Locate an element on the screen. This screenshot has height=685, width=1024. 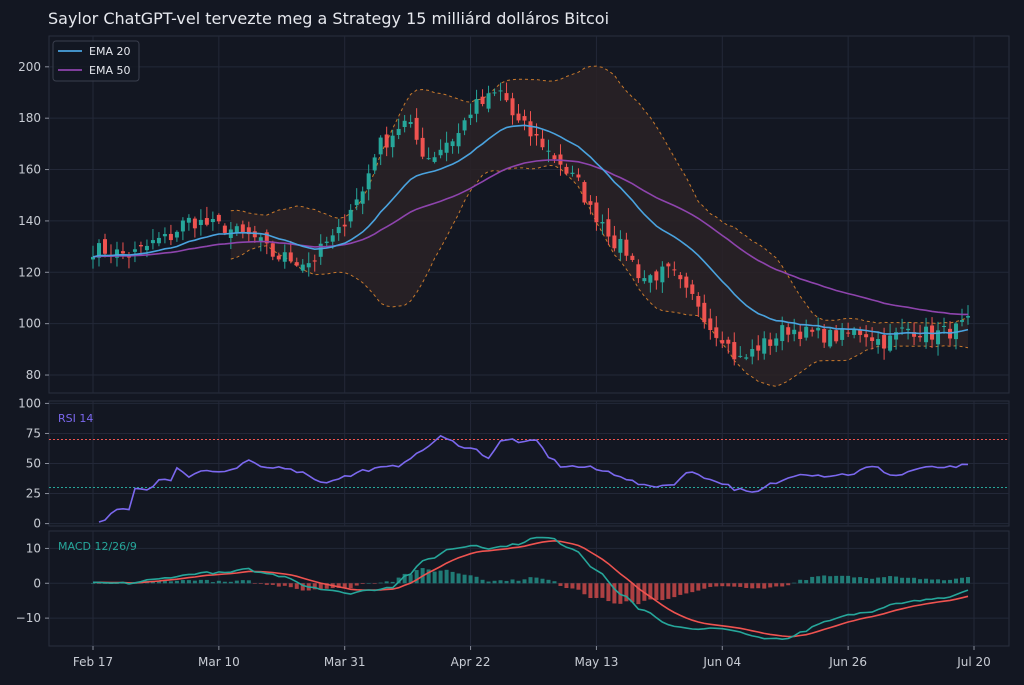
price-ytick-label: 160 is located at coordinates (29, 170).